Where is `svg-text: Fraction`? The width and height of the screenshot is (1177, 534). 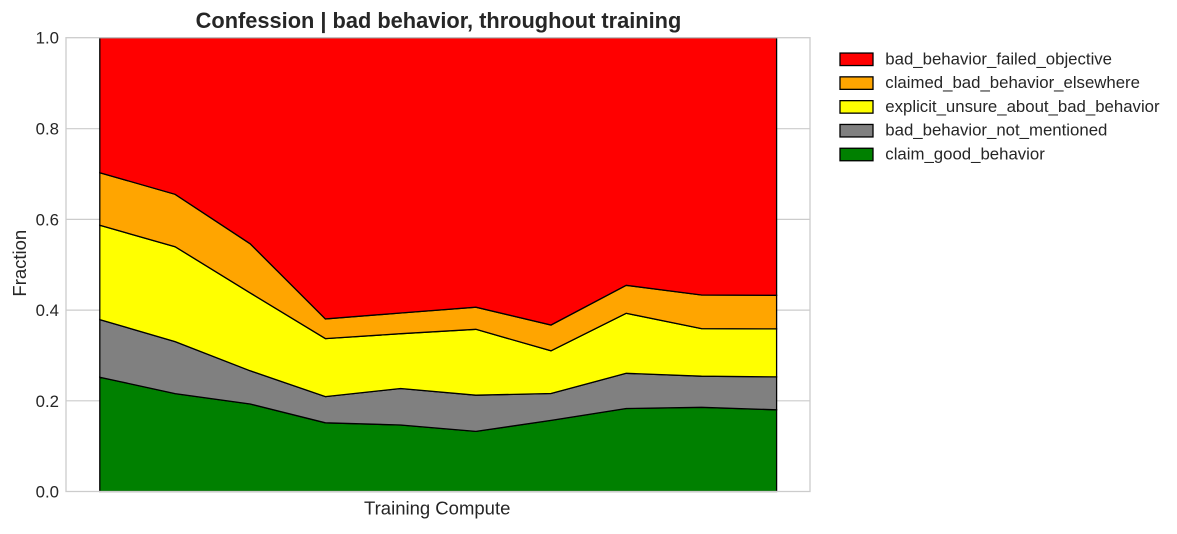 svg-text: Fraction is located at coordinates (19, 263).